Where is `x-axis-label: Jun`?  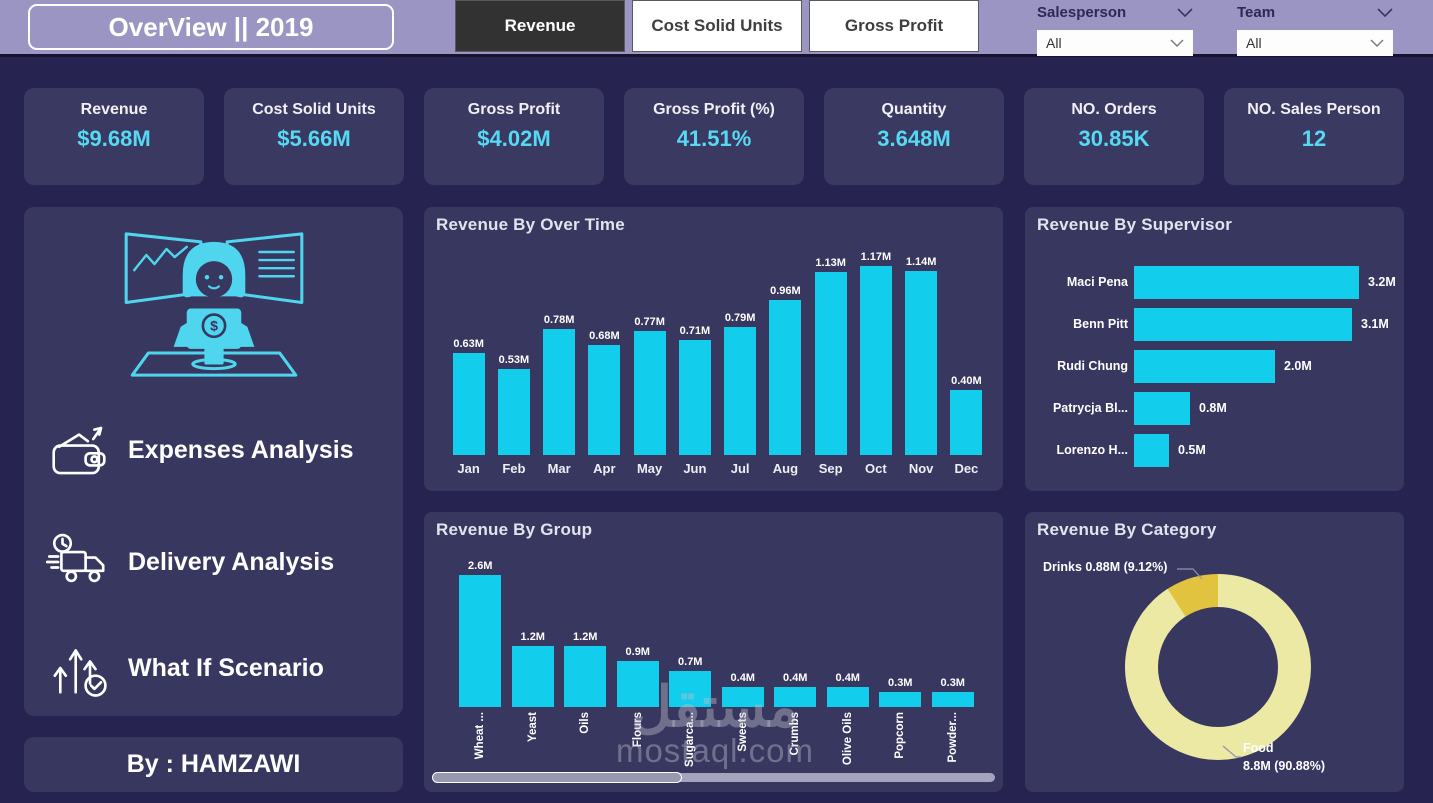 x-axis-label: Jun is located at coordinates (695, 468).